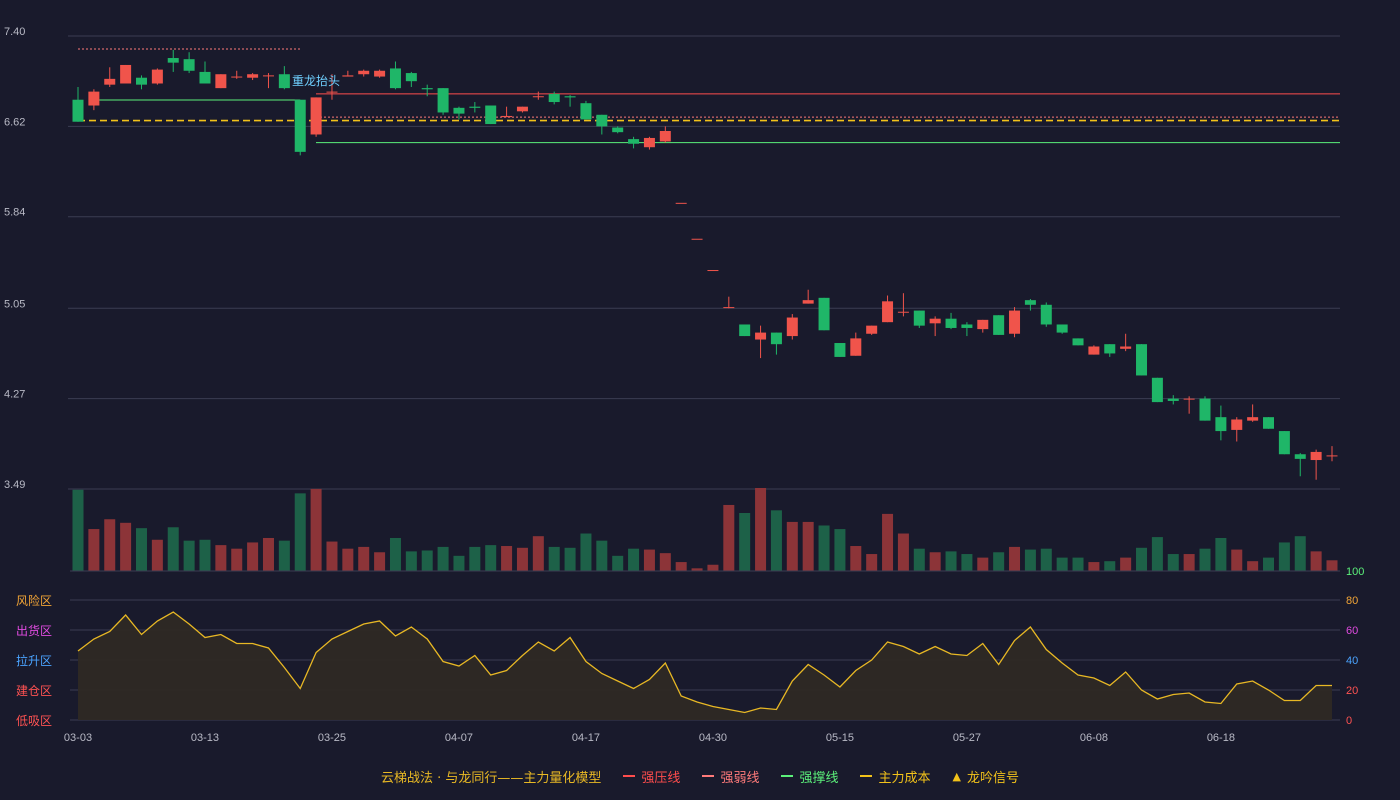 The image size is (1400, 800). I want to click on zone-label: 出货区, so click(34, 630).